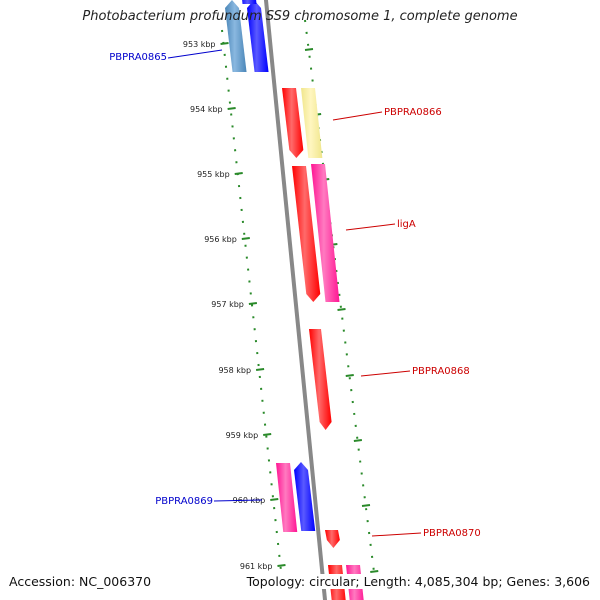 The height and width of the screenshot is (600, 600). I want to click on gene-red-PBPRA0866, so click(293, 123).